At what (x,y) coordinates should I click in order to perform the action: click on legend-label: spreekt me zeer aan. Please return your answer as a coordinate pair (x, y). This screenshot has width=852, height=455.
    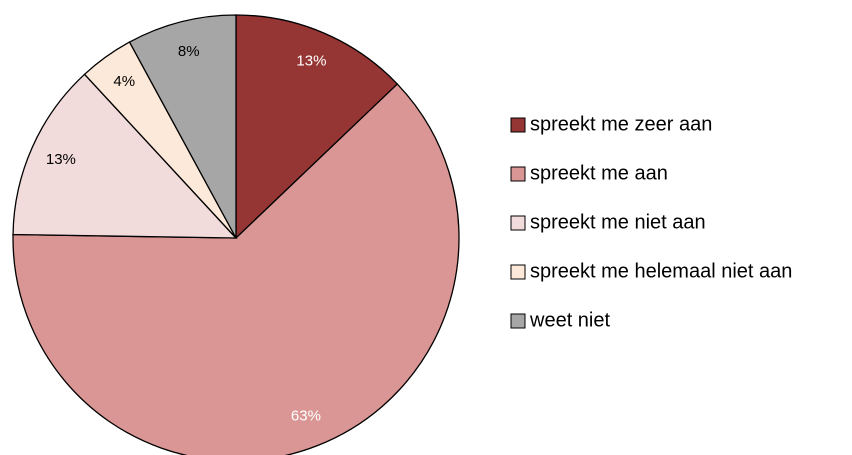
    Looking at the image, I should click on (621, 124).